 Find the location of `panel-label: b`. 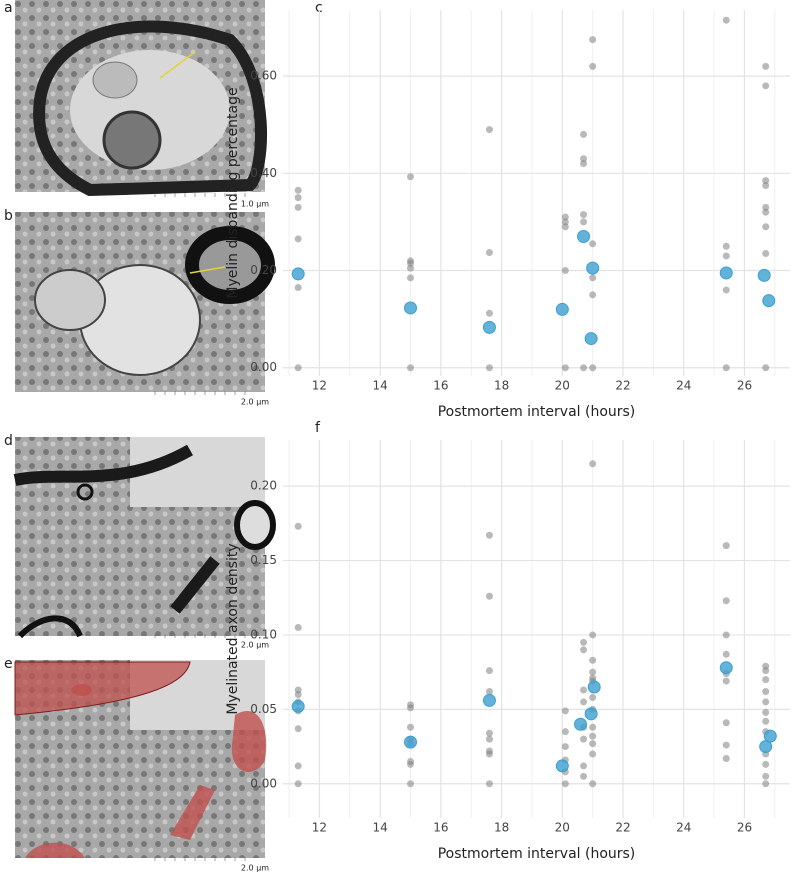

panel-label: b is located at coordinates (8, 216).